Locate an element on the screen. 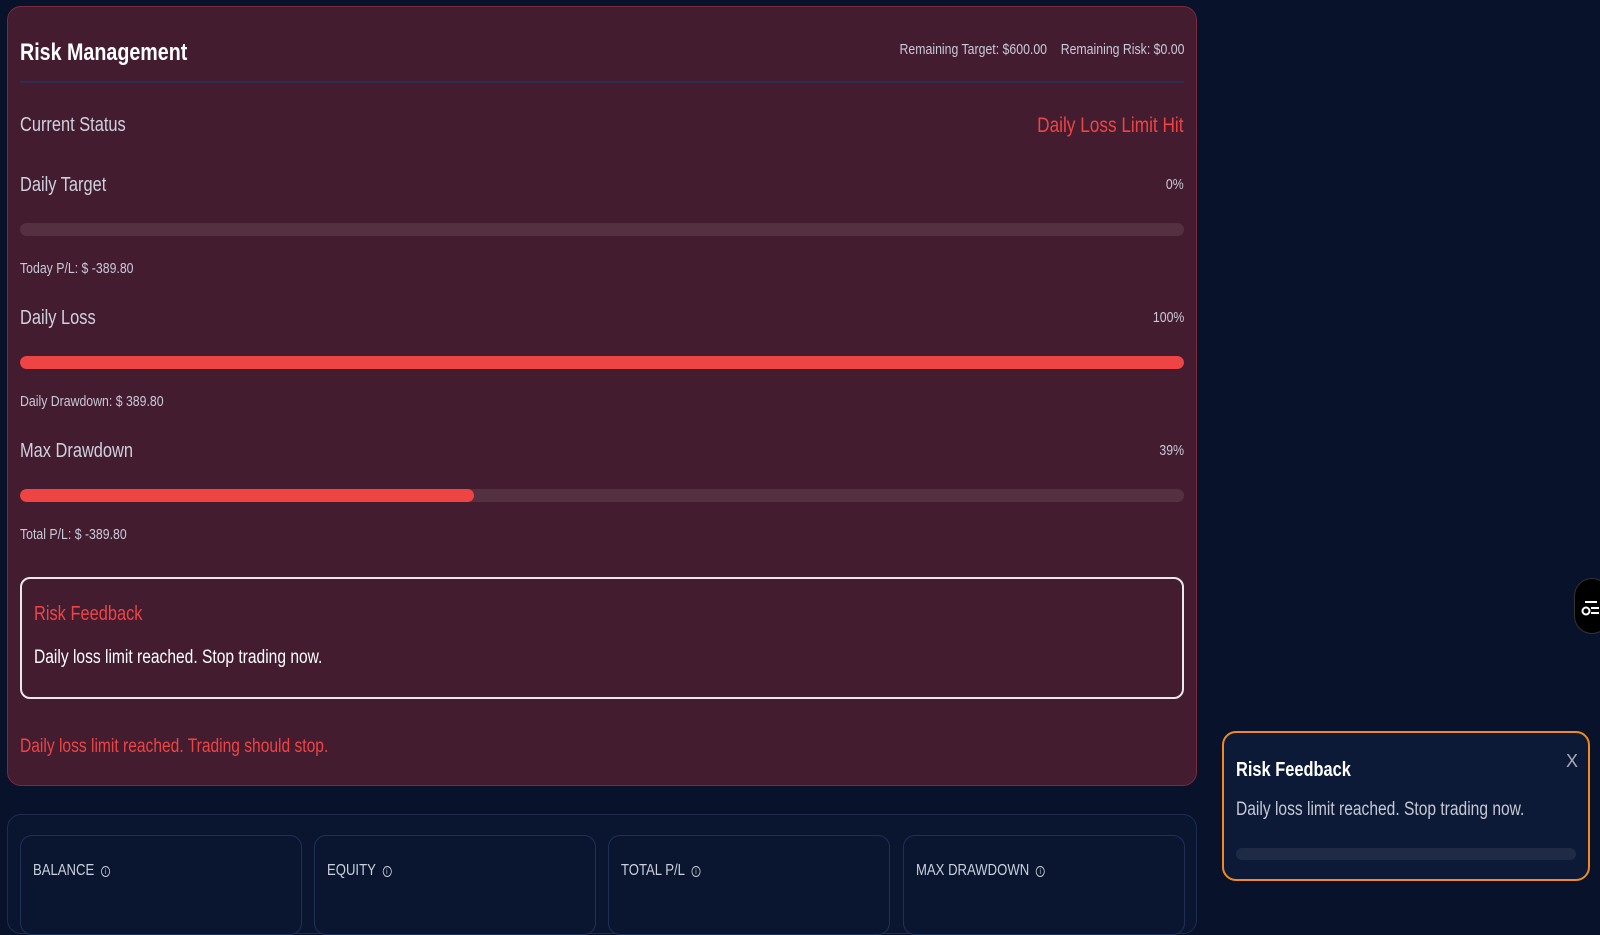  stat-card-equity: EQUITY i is located at coordinates (455, 885).